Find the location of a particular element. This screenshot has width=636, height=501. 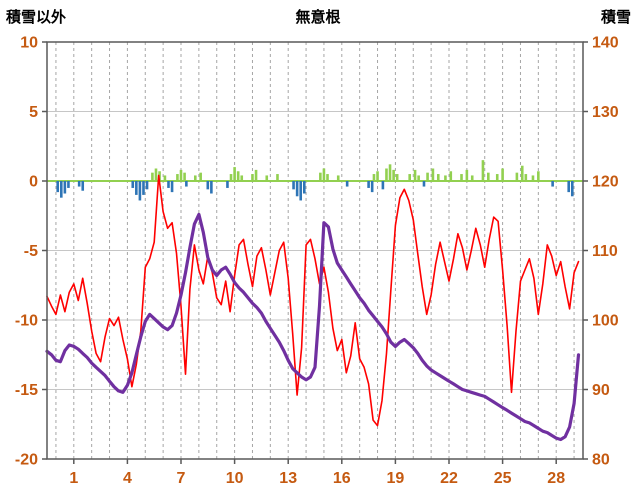

x-axis-tick-label: 7 is located at coordinates (181, 478).